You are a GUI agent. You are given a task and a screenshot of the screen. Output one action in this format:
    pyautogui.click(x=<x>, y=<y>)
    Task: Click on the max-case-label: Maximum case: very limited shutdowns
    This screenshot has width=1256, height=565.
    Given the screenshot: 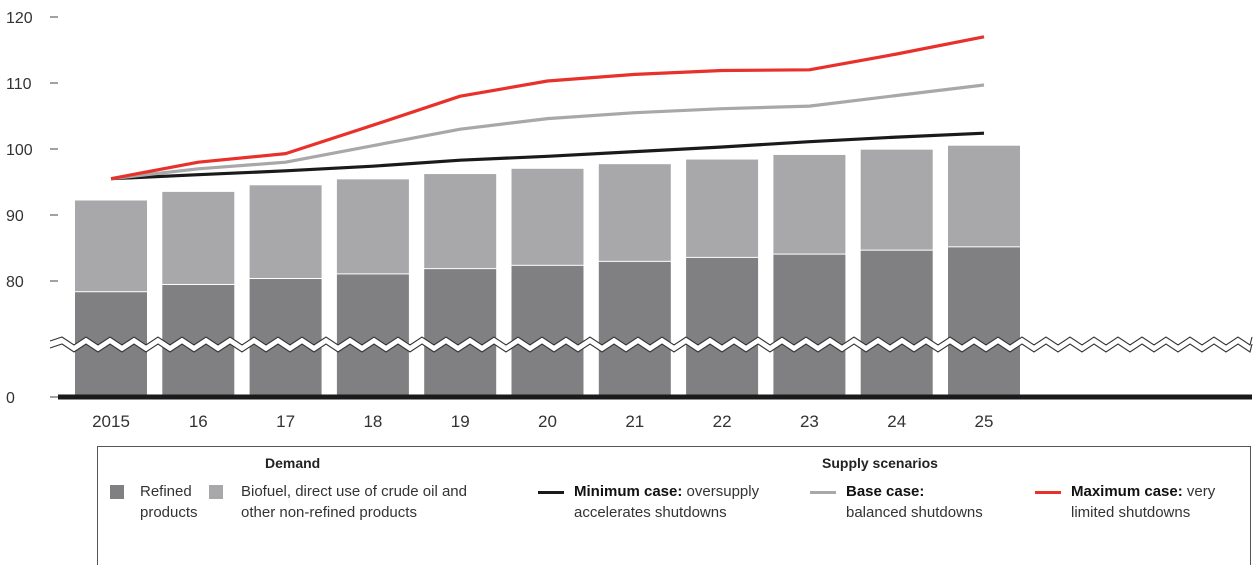 What is the action you would take?
    pyautogui.click(x=1159, y=502)
    